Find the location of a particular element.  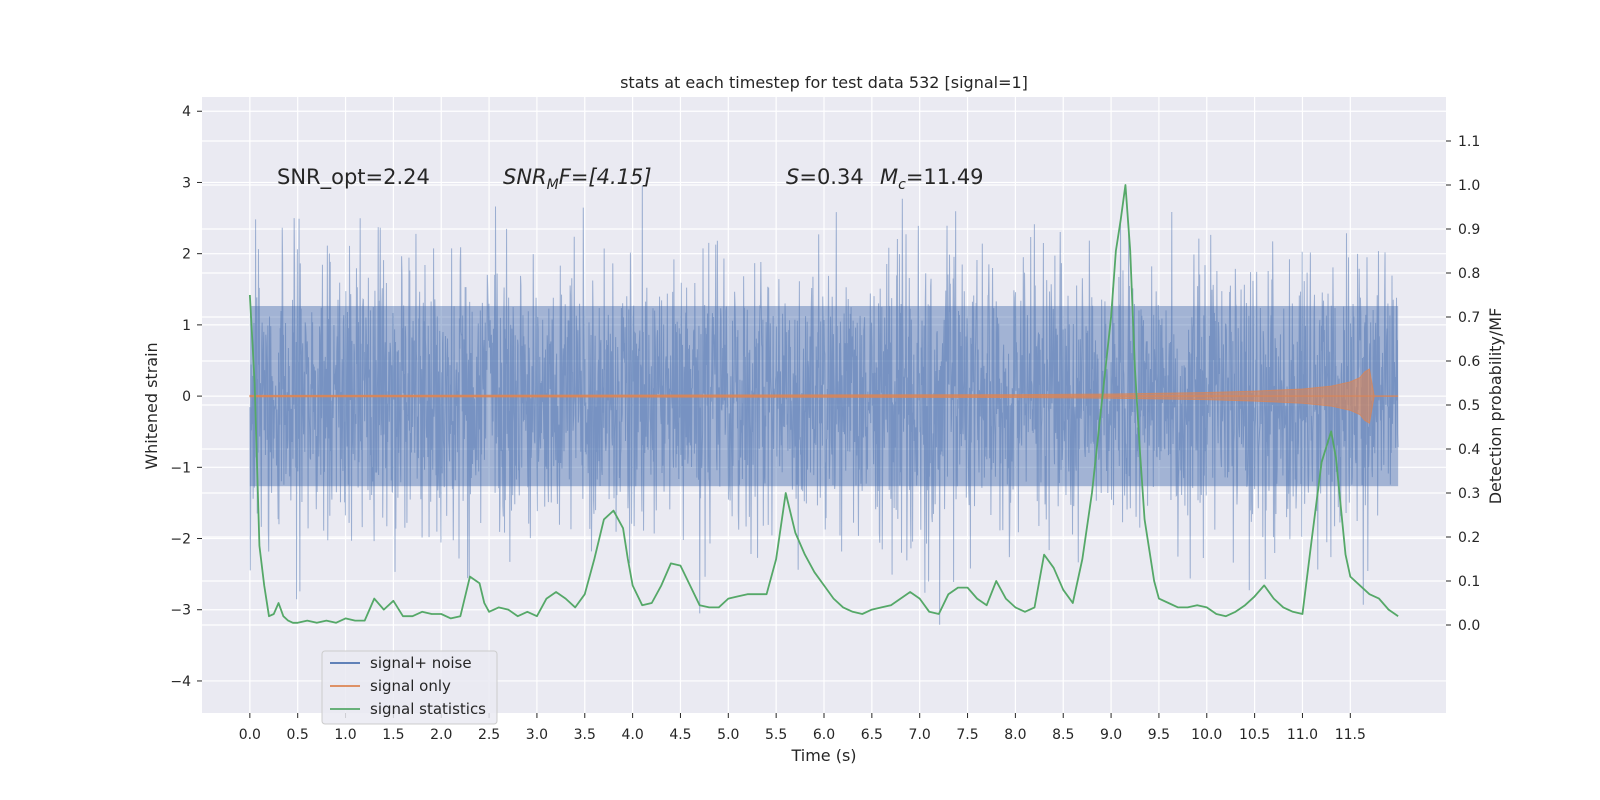

legend-label-signal-only: signal only is located at coordinates (410, 686).